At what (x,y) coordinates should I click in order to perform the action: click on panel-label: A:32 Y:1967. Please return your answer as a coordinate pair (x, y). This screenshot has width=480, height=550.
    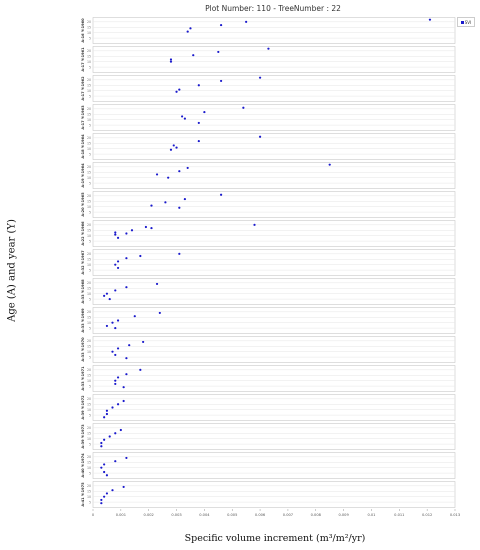
    Looking at the image, I should click on (83, 262).